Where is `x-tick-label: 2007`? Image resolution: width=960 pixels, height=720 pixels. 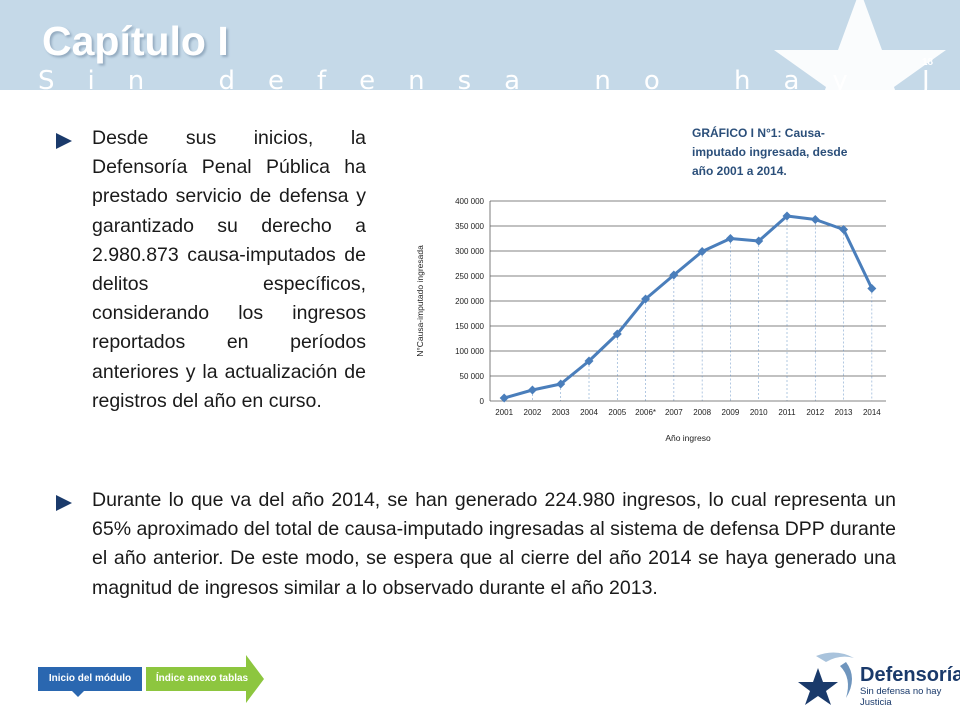
x-tick-label: 2007 is located at coordinates (674, 412).